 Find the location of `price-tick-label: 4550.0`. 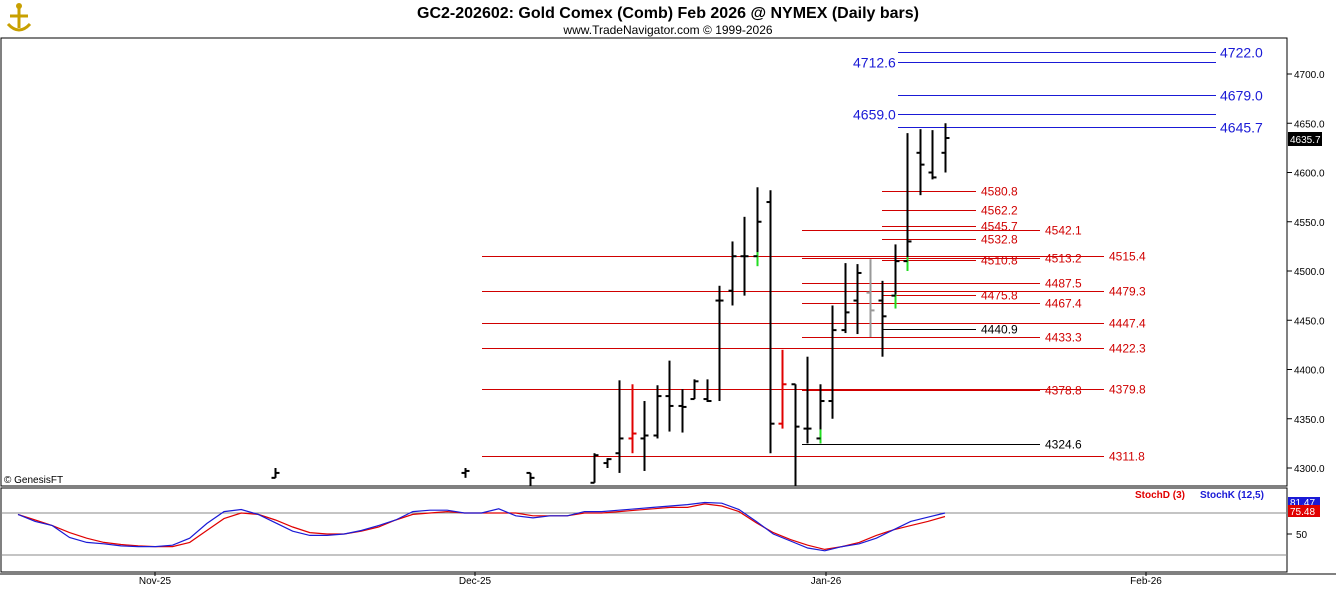

price-tick-label: 4550.0 is located at coordinates (1309, 223).